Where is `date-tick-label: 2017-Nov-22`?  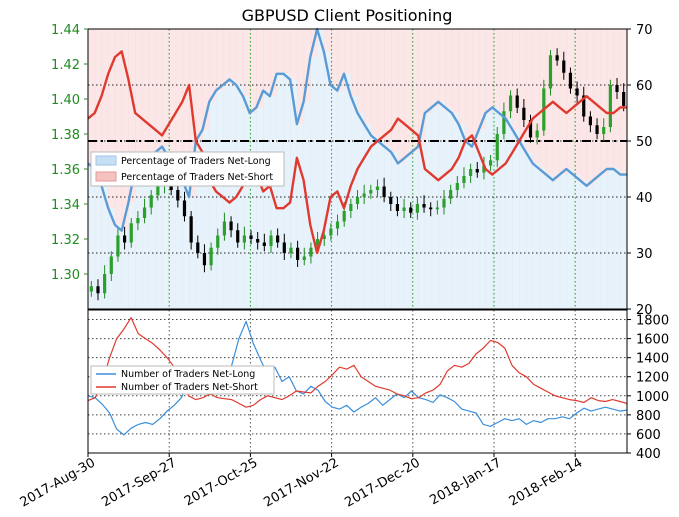
date-tick-label: 2017-Nov-22 is located at coordinates (301, 482).